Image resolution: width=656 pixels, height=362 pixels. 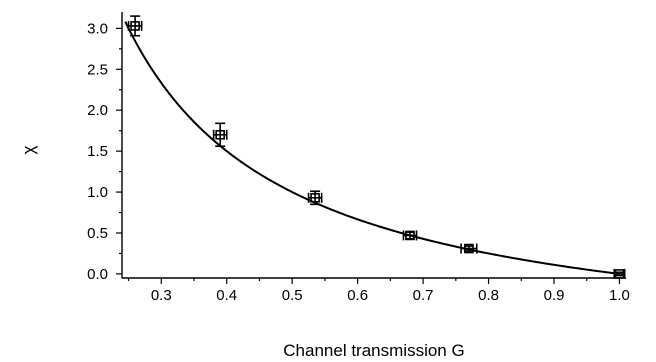 I want to click on y-ticks: 0.0 0.5 1.0 1.5 2.0 2.5 3.0, so click(x=104, y=151).